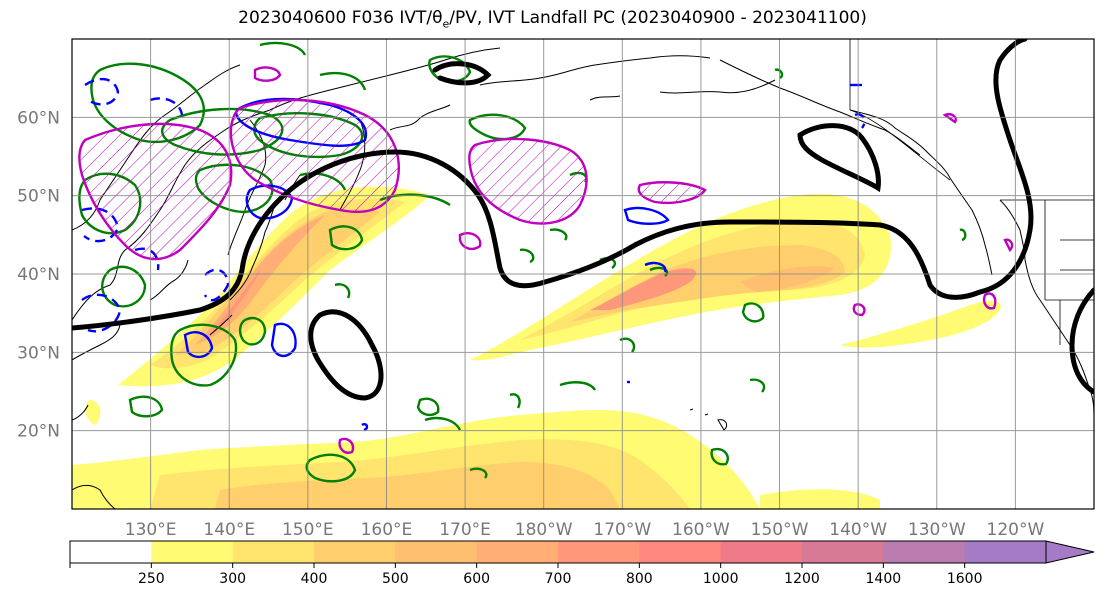  Describe the element at coordinates (38, 118) in the screenshot. I see `lat-tick-label: 60°N` at that location.